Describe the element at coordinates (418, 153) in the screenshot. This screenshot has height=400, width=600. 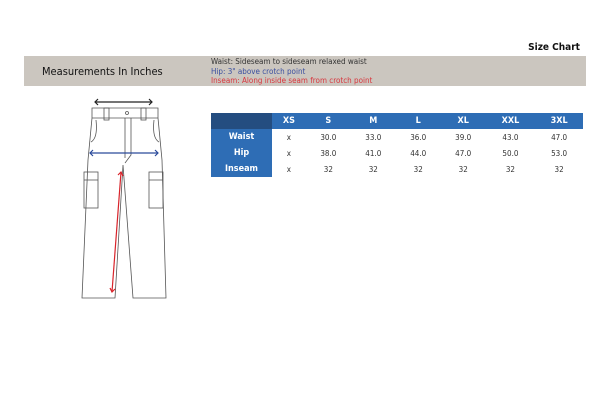
I see `table-cell: 44.0` at that location.